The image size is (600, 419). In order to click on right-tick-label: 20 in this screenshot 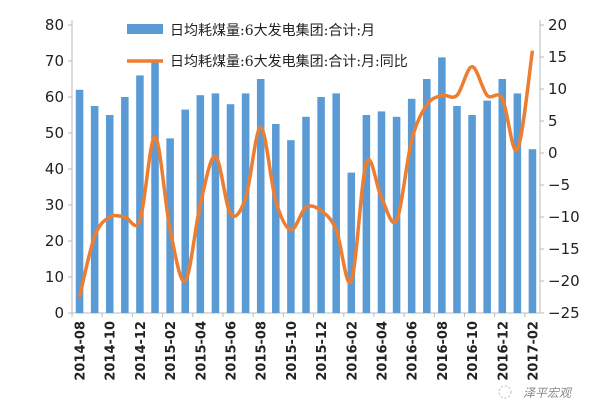, I will do `click(557, 25)`.